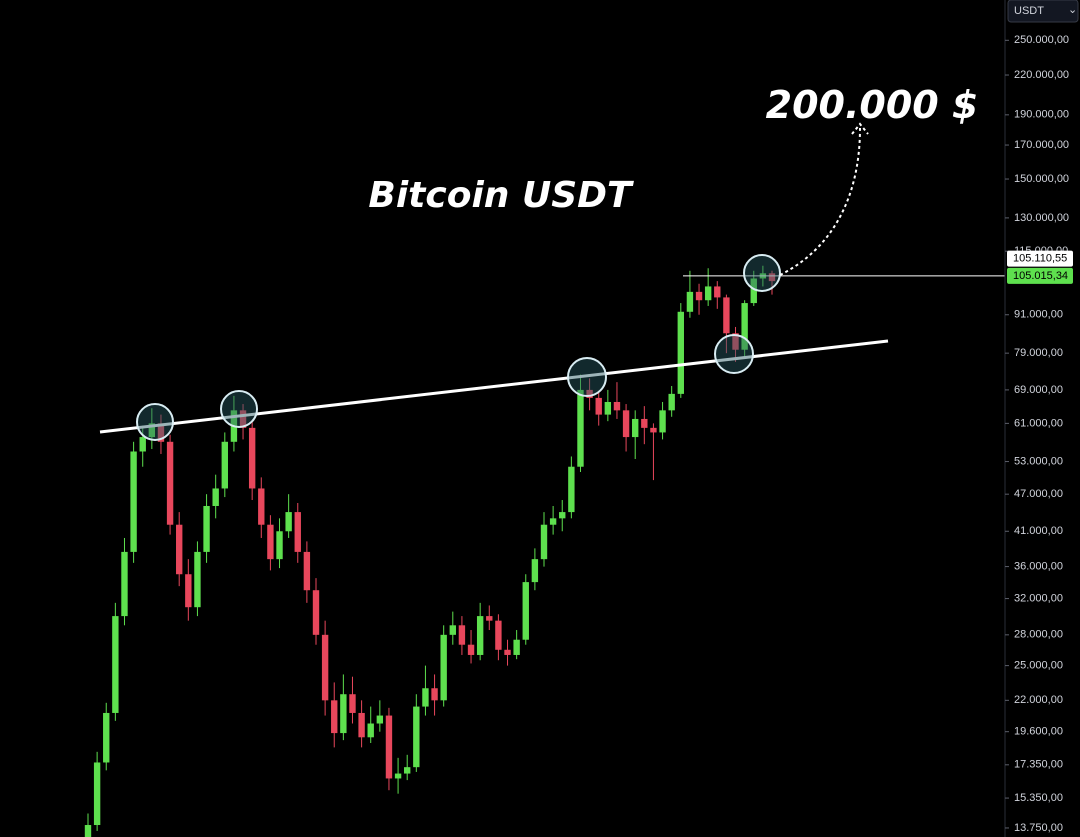 The image size is (1080, 837). I want to click on y-tick-label: 17.350,00, so click(1038, 765).